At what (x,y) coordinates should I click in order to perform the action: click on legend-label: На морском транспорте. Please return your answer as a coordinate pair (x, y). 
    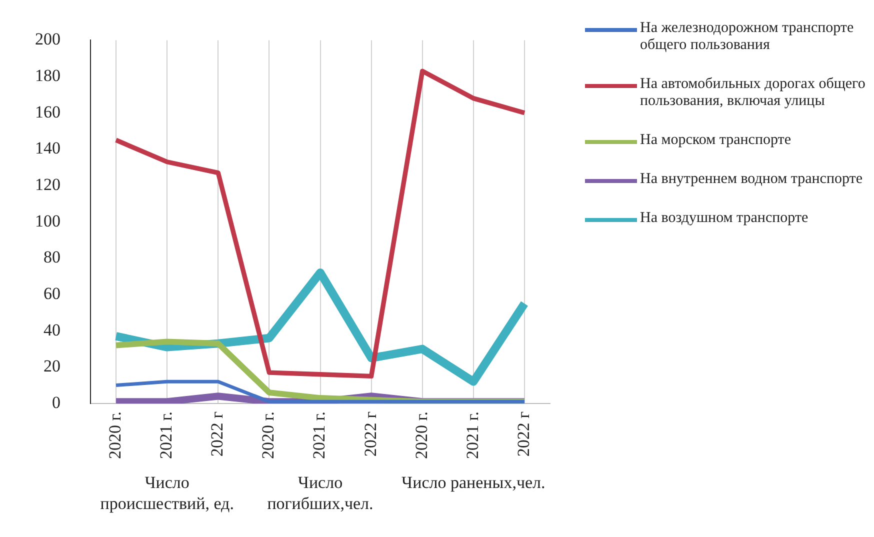
    Looking at the image, I should click on (715, 140).